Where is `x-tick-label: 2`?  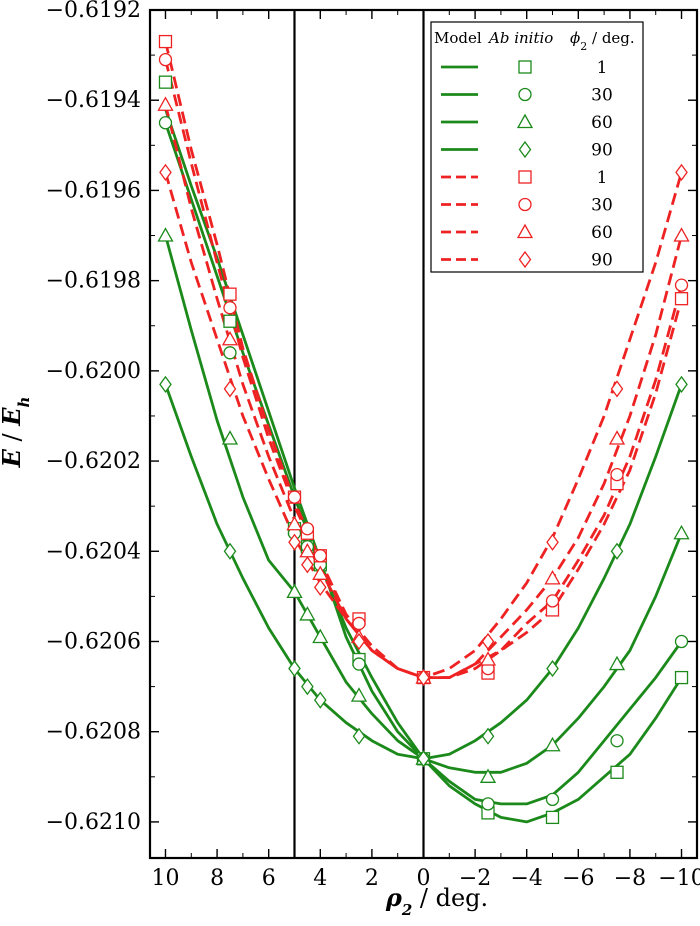 x-tick-label: 2 is located at coordinates (372, 878).